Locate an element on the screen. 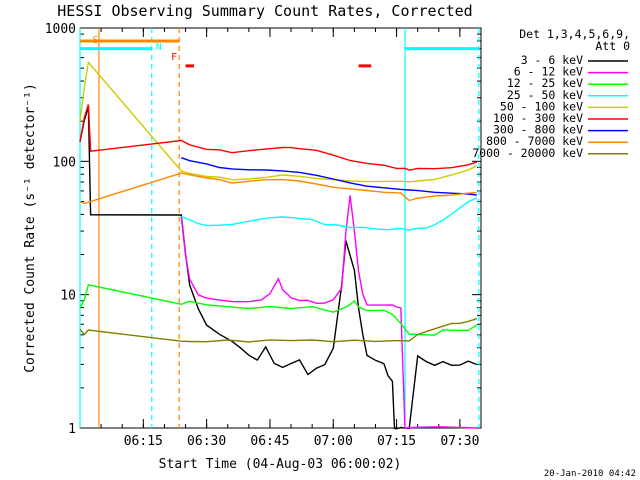  legend-label: 50 - 100 keV is located at coordinates (541, 106).